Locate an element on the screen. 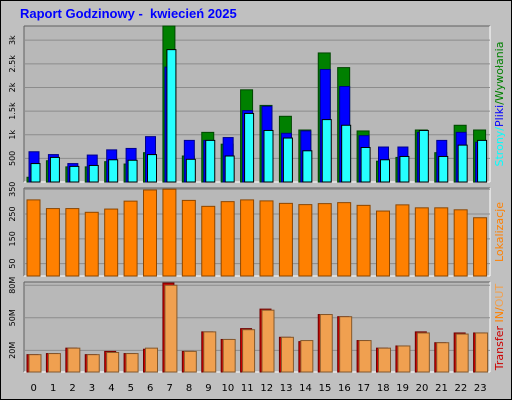 This screenshot has width=512, height=400. x-tick-label: 16 is located at coordinates (344, 388).